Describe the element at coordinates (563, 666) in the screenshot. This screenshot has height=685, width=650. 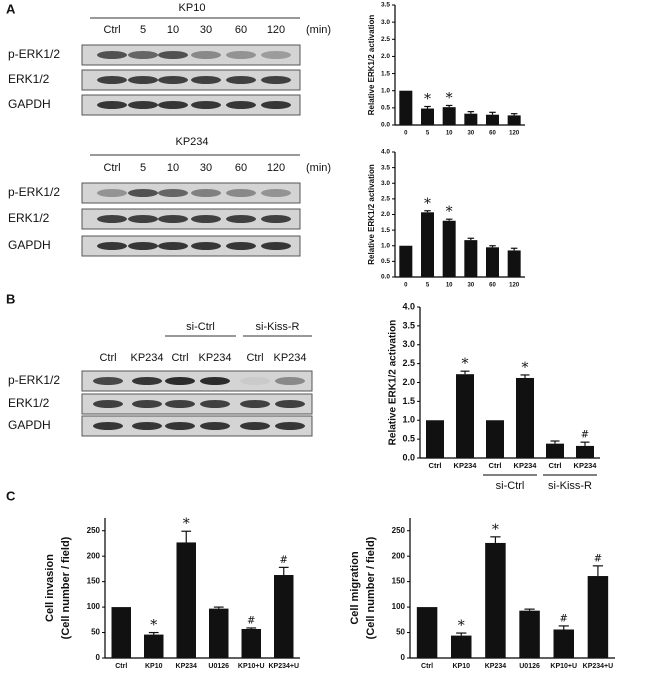
I see `x-tick-label: KP10+U` at that location.